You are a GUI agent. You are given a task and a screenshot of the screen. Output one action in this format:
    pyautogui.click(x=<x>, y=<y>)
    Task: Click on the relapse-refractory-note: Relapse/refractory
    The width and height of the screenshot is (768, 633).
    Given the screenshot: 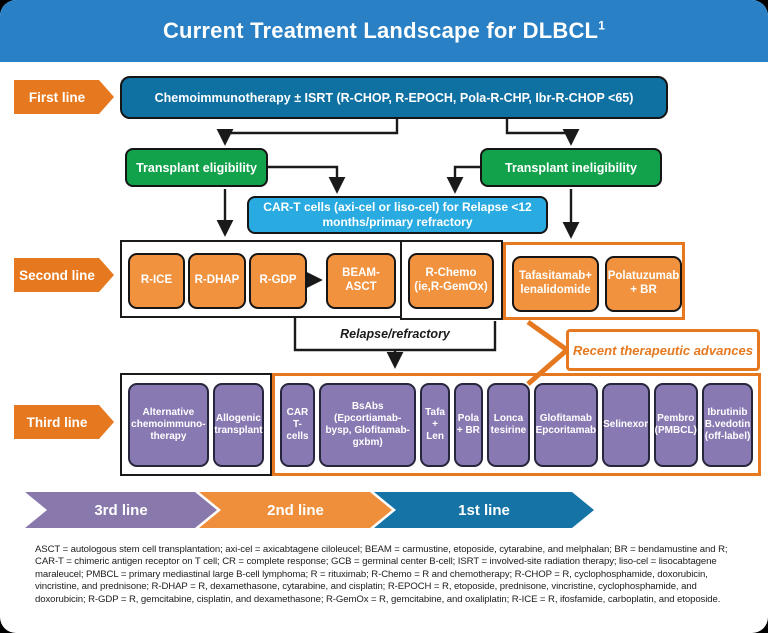 What is the action you would take?
    pyautogui.click(x=395, y=334)
    